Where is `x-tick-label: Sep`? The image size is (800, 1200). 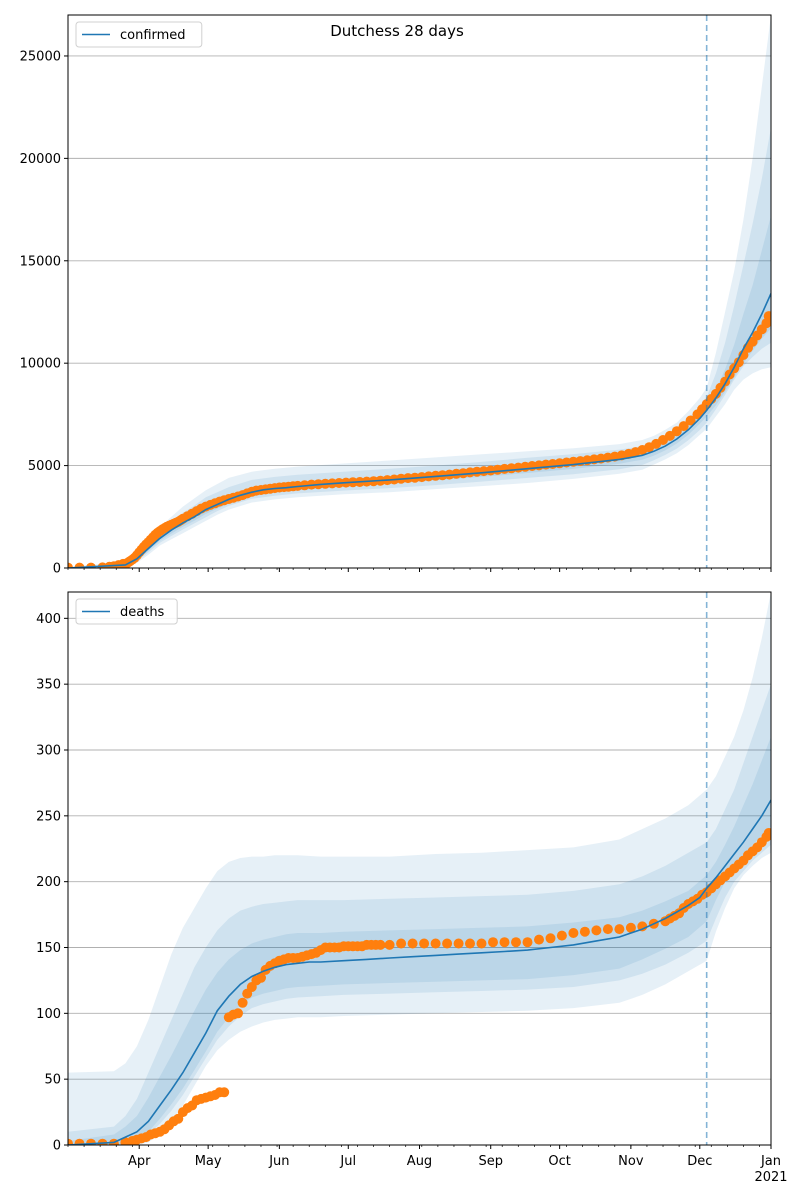 x-tick-label: Sep is located at coordinates (490, 1161).